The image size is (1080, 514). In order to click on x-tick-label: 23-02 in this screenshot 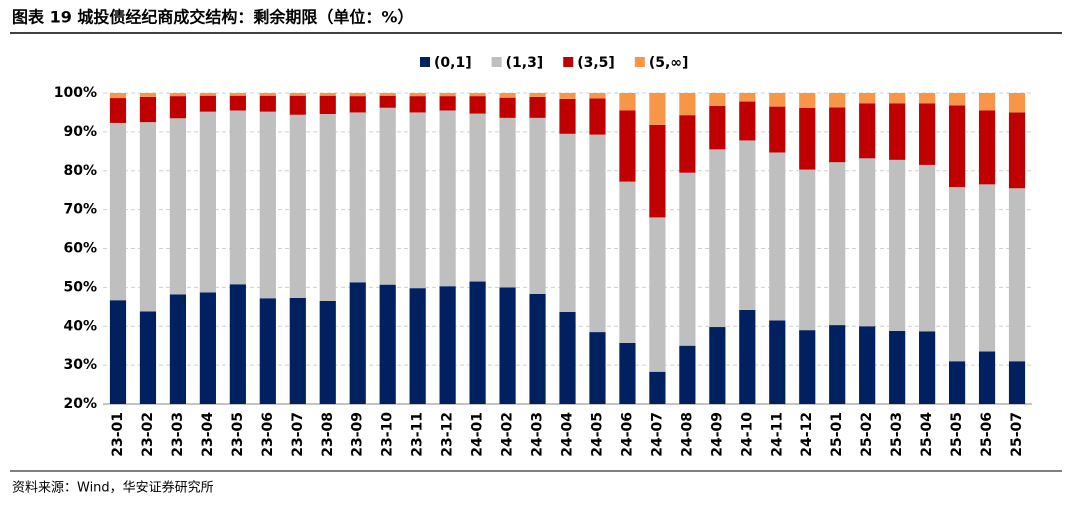, I will do `click(148, 434)`.